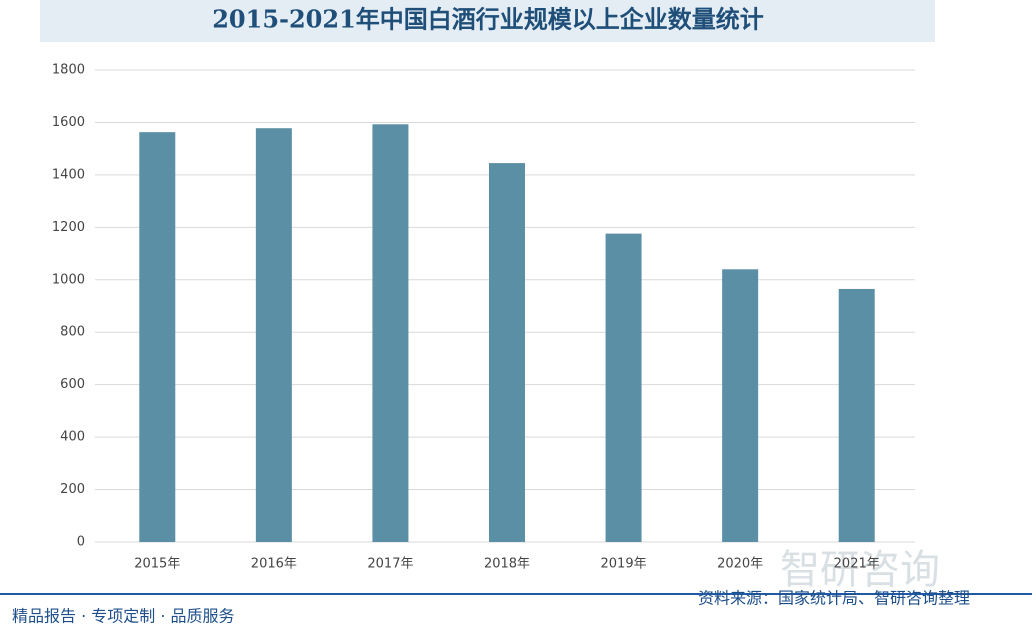 Image resolution: width=1032 pixels, height=639 pixels. What do you see at coordinates (740, 564) in the screenshot?
I see `x-tick-label: 2020年` at bounding box center [740, 564].